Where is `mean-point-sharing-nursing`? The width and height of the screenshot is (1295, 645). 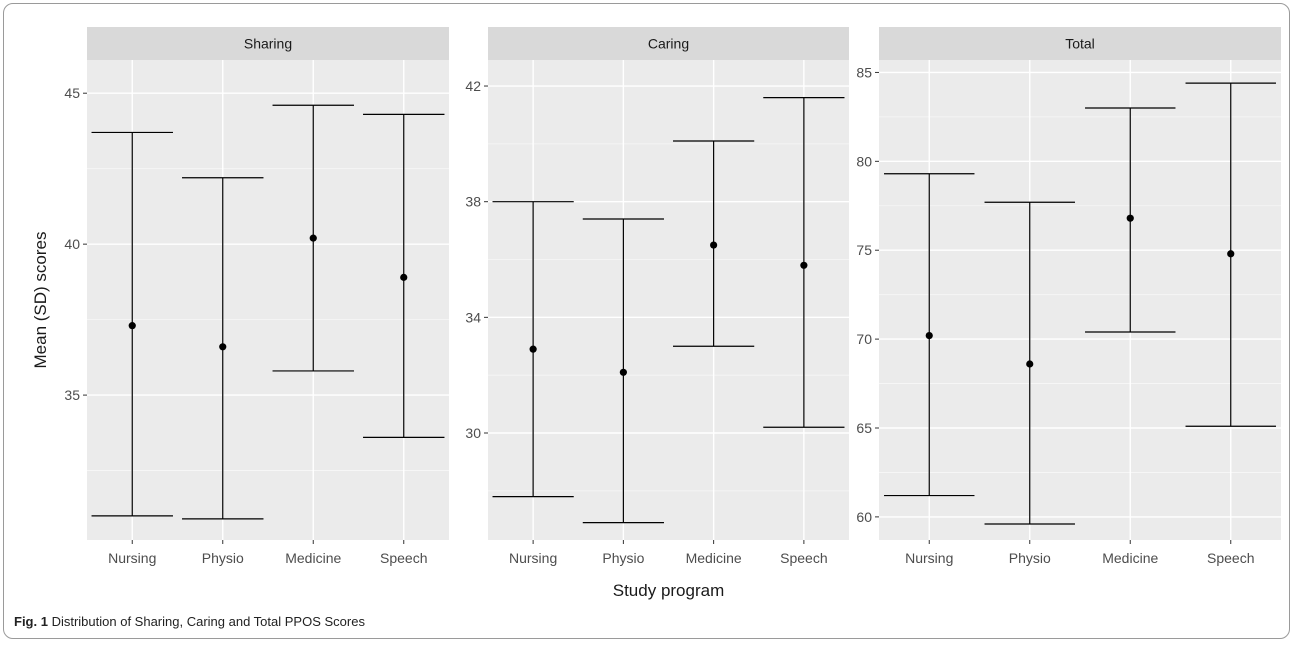 mean-point-sharing-nursing is located at coordinates (132, 326).